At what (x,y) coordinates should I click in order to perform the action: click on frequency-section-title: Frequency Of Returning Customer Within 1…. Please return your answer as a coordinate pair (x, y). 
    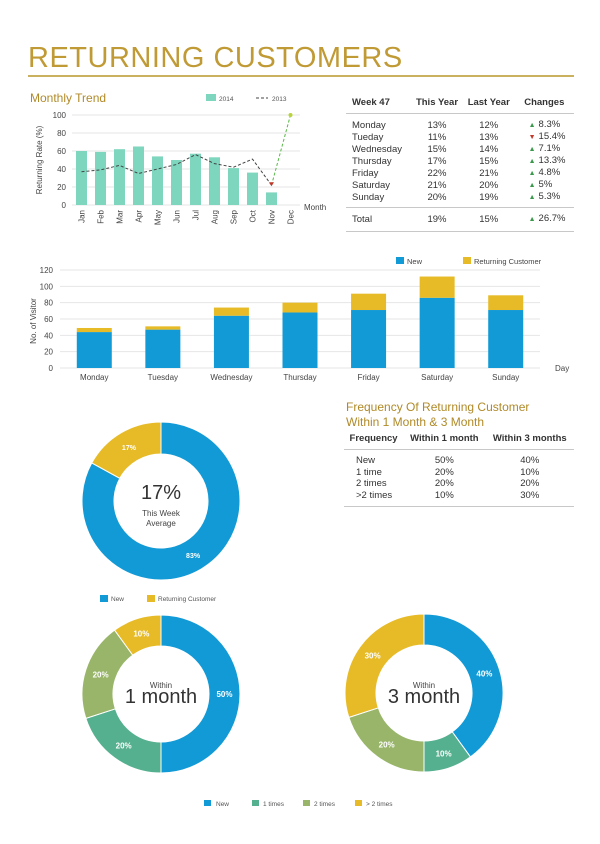
    Looking at the image, I should click on (437, 415).